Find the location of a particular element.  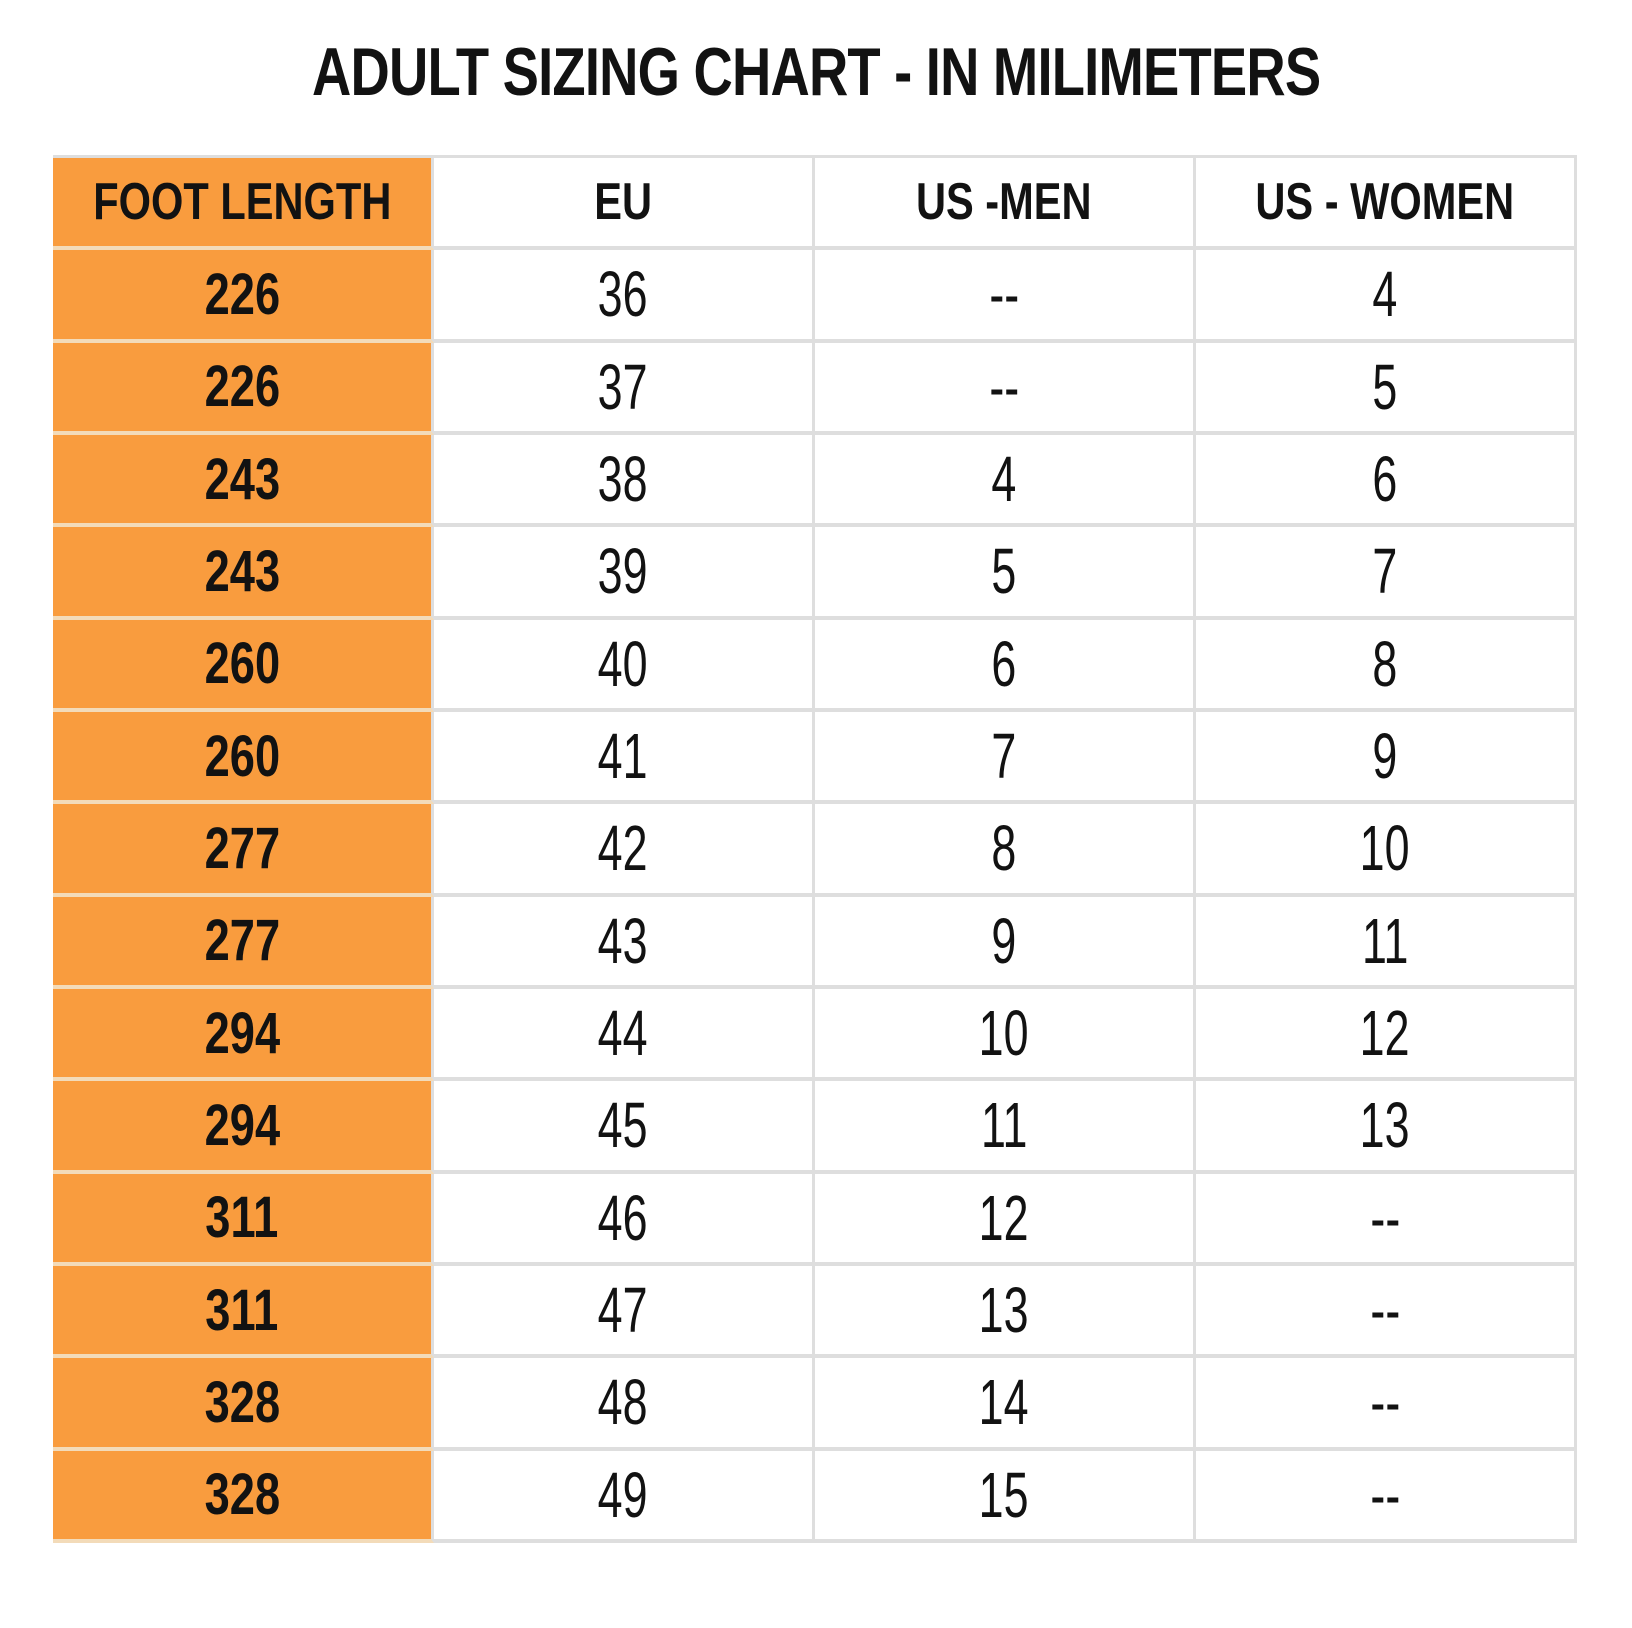

table-row: 260 41 7 9 is located at coordinates (815, 758).